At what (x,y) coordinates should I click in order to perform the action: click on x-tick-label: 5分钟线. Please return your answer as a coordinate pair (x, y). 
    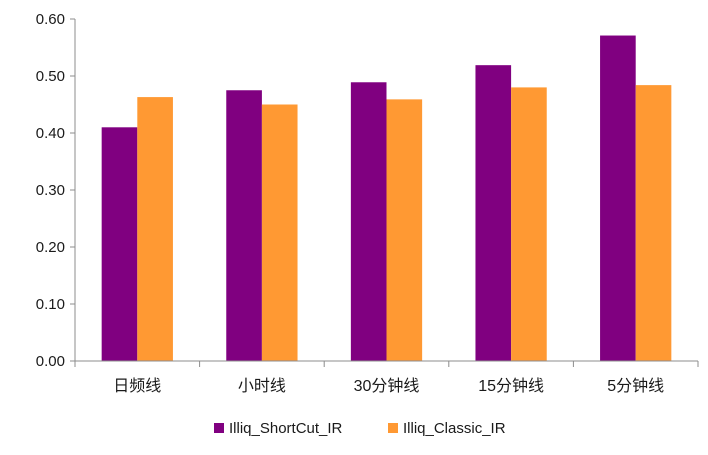
    Looking at the image, I should click on (635, 386).